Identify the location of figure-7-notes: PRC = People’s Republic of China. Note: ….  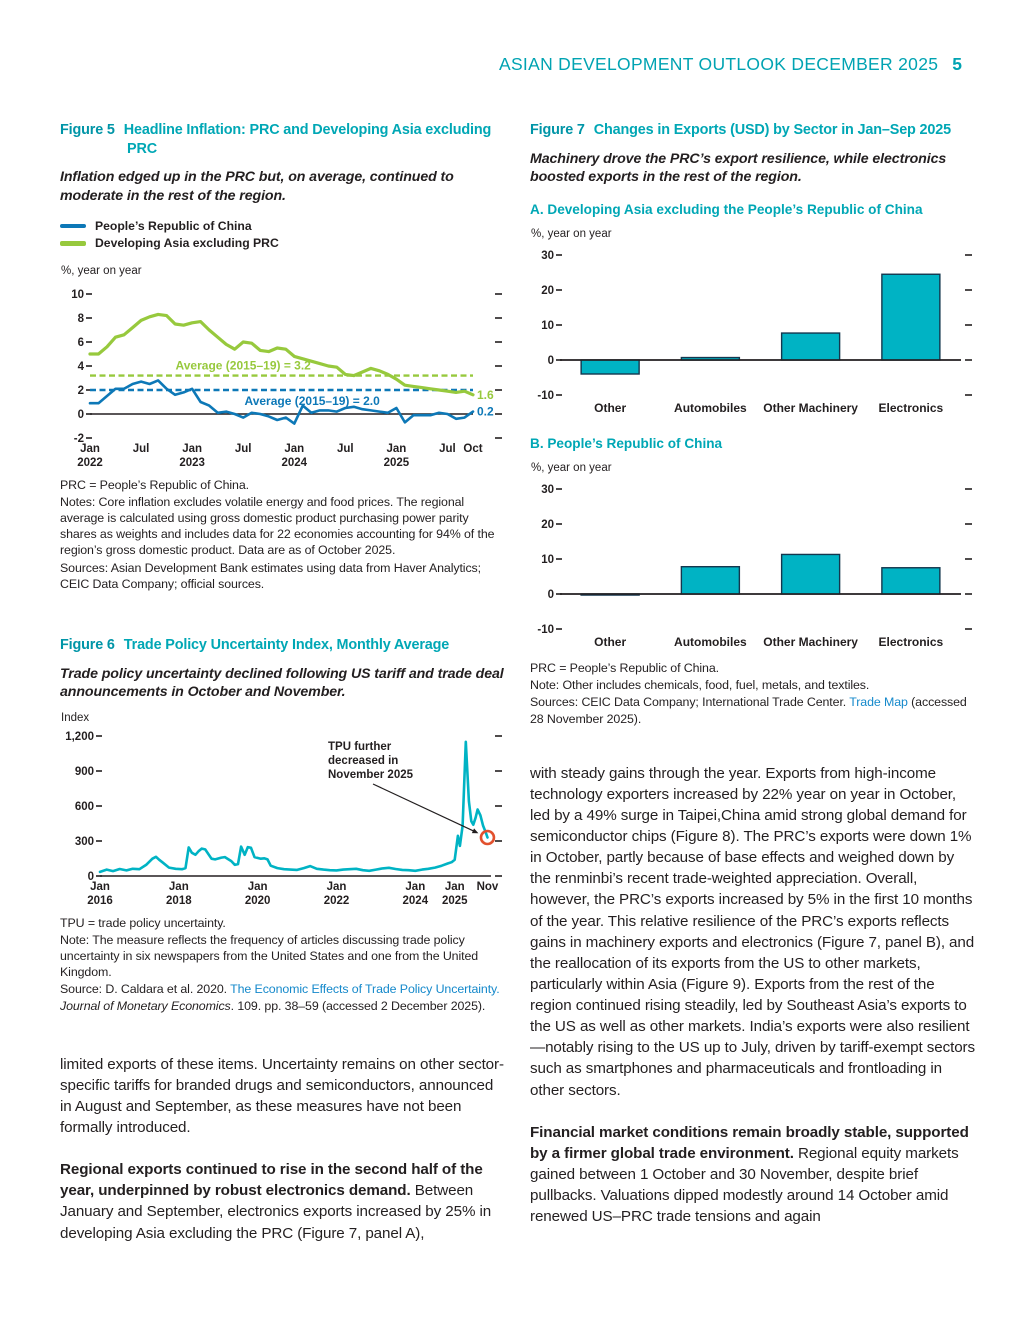
(753, 693).